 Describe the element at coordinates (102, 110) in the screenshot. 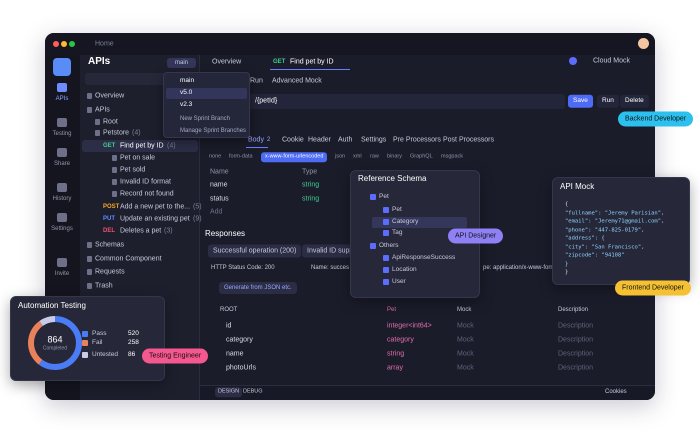

I see `tree-item: APIs` at that location.